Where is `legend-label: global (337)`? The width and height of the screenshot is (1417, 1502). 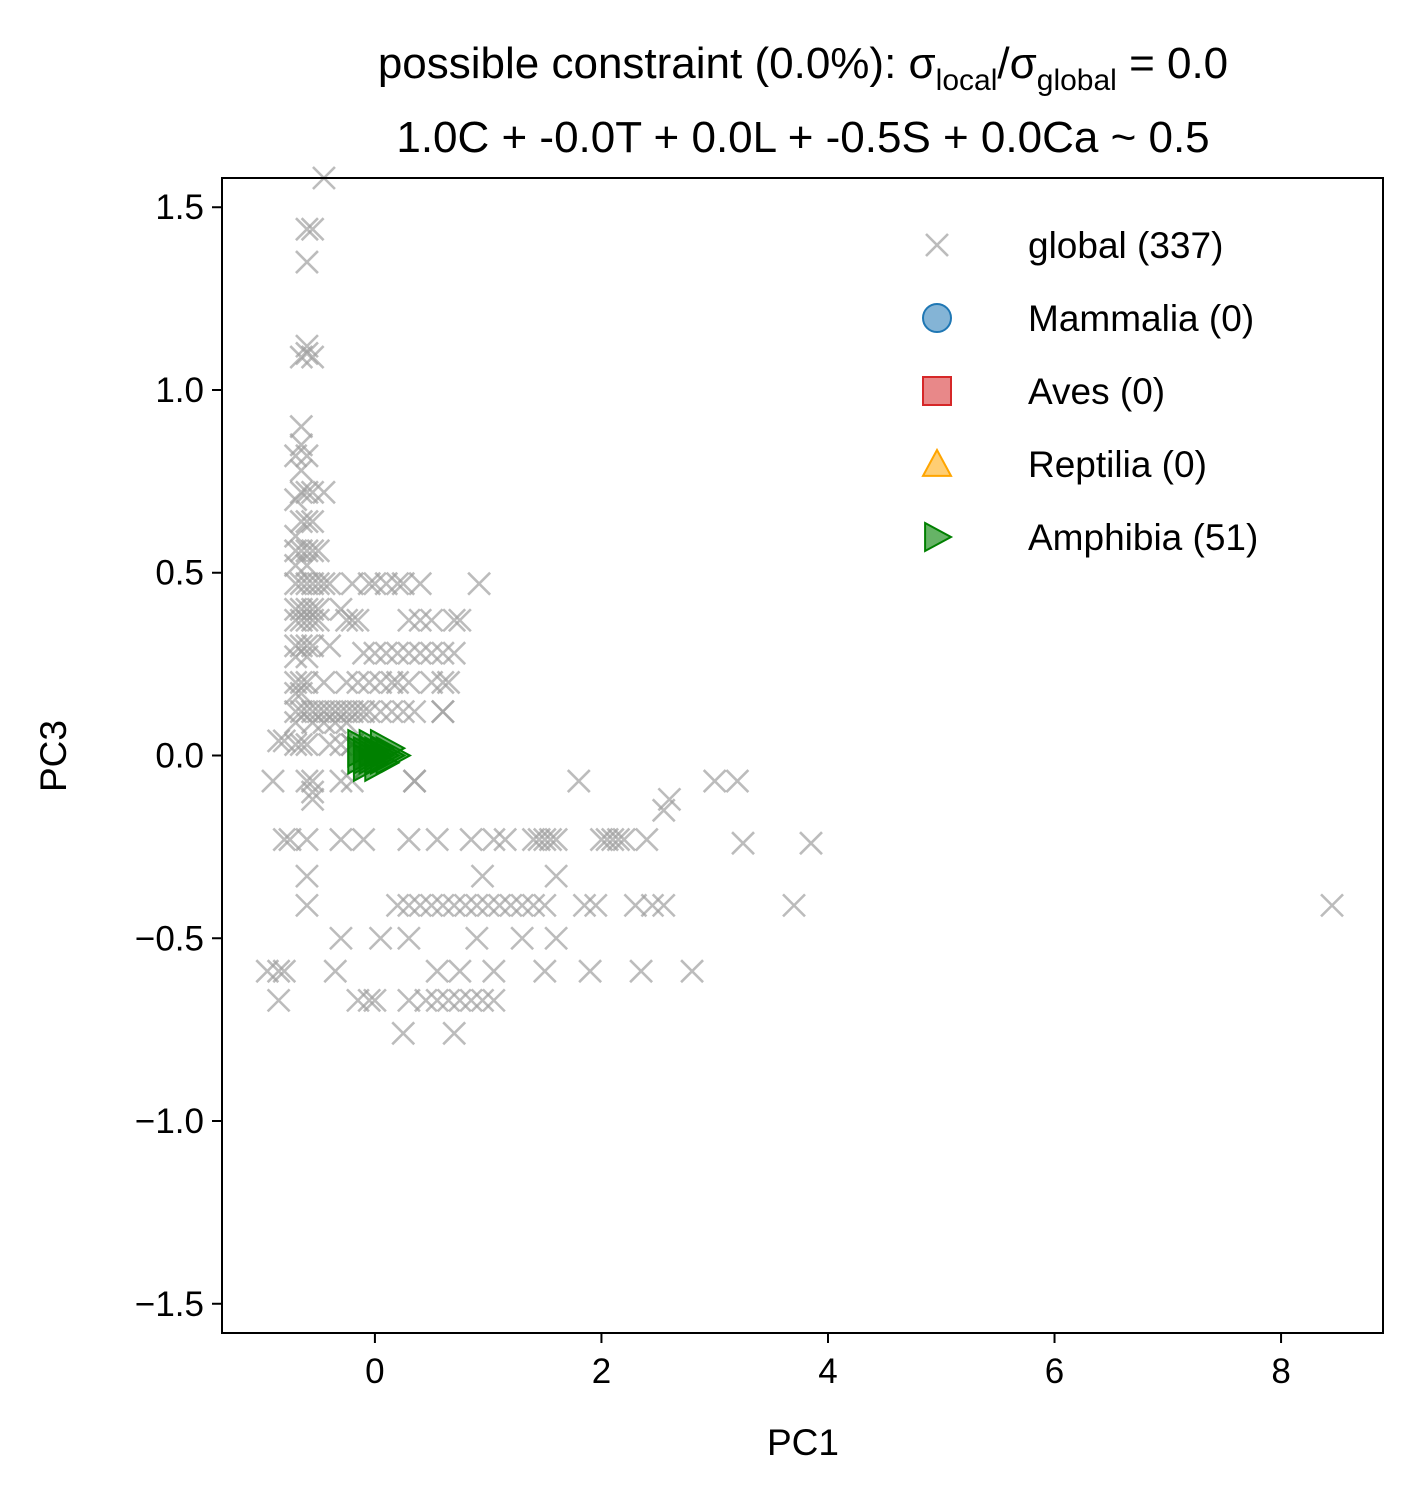
legend-label: global (337) is located at coordinates (1125, 245).